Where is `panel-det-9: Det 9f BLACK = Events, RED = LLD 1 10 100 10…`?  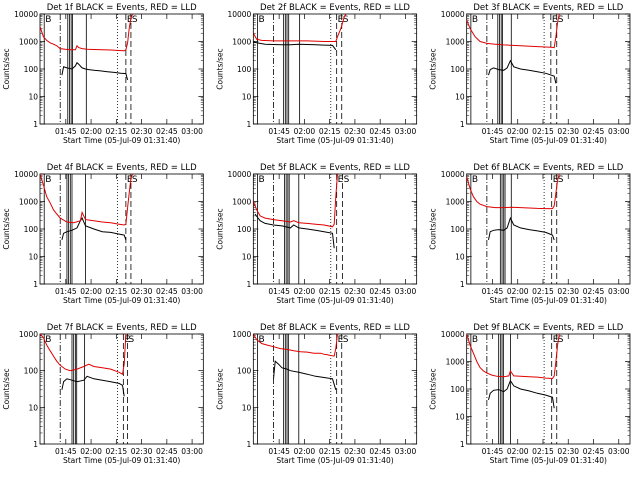 panel-det-9: Det 9f BLACK = Events, RED = LLD 1 10 100 10… is located at coordinates (530, 394).